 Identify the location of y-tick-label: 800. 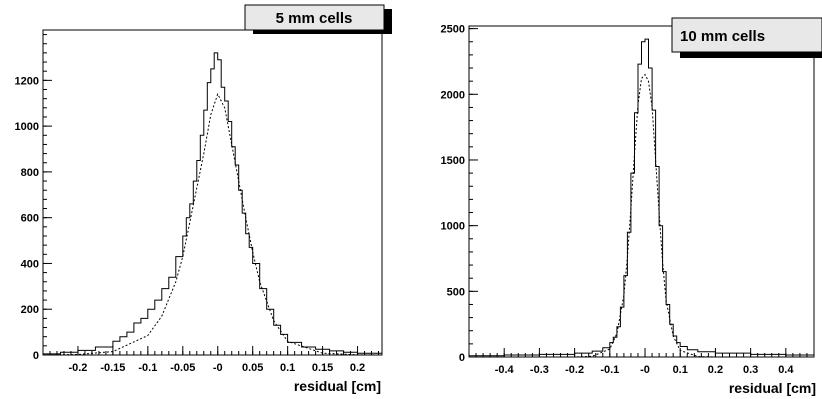
(30, 173).